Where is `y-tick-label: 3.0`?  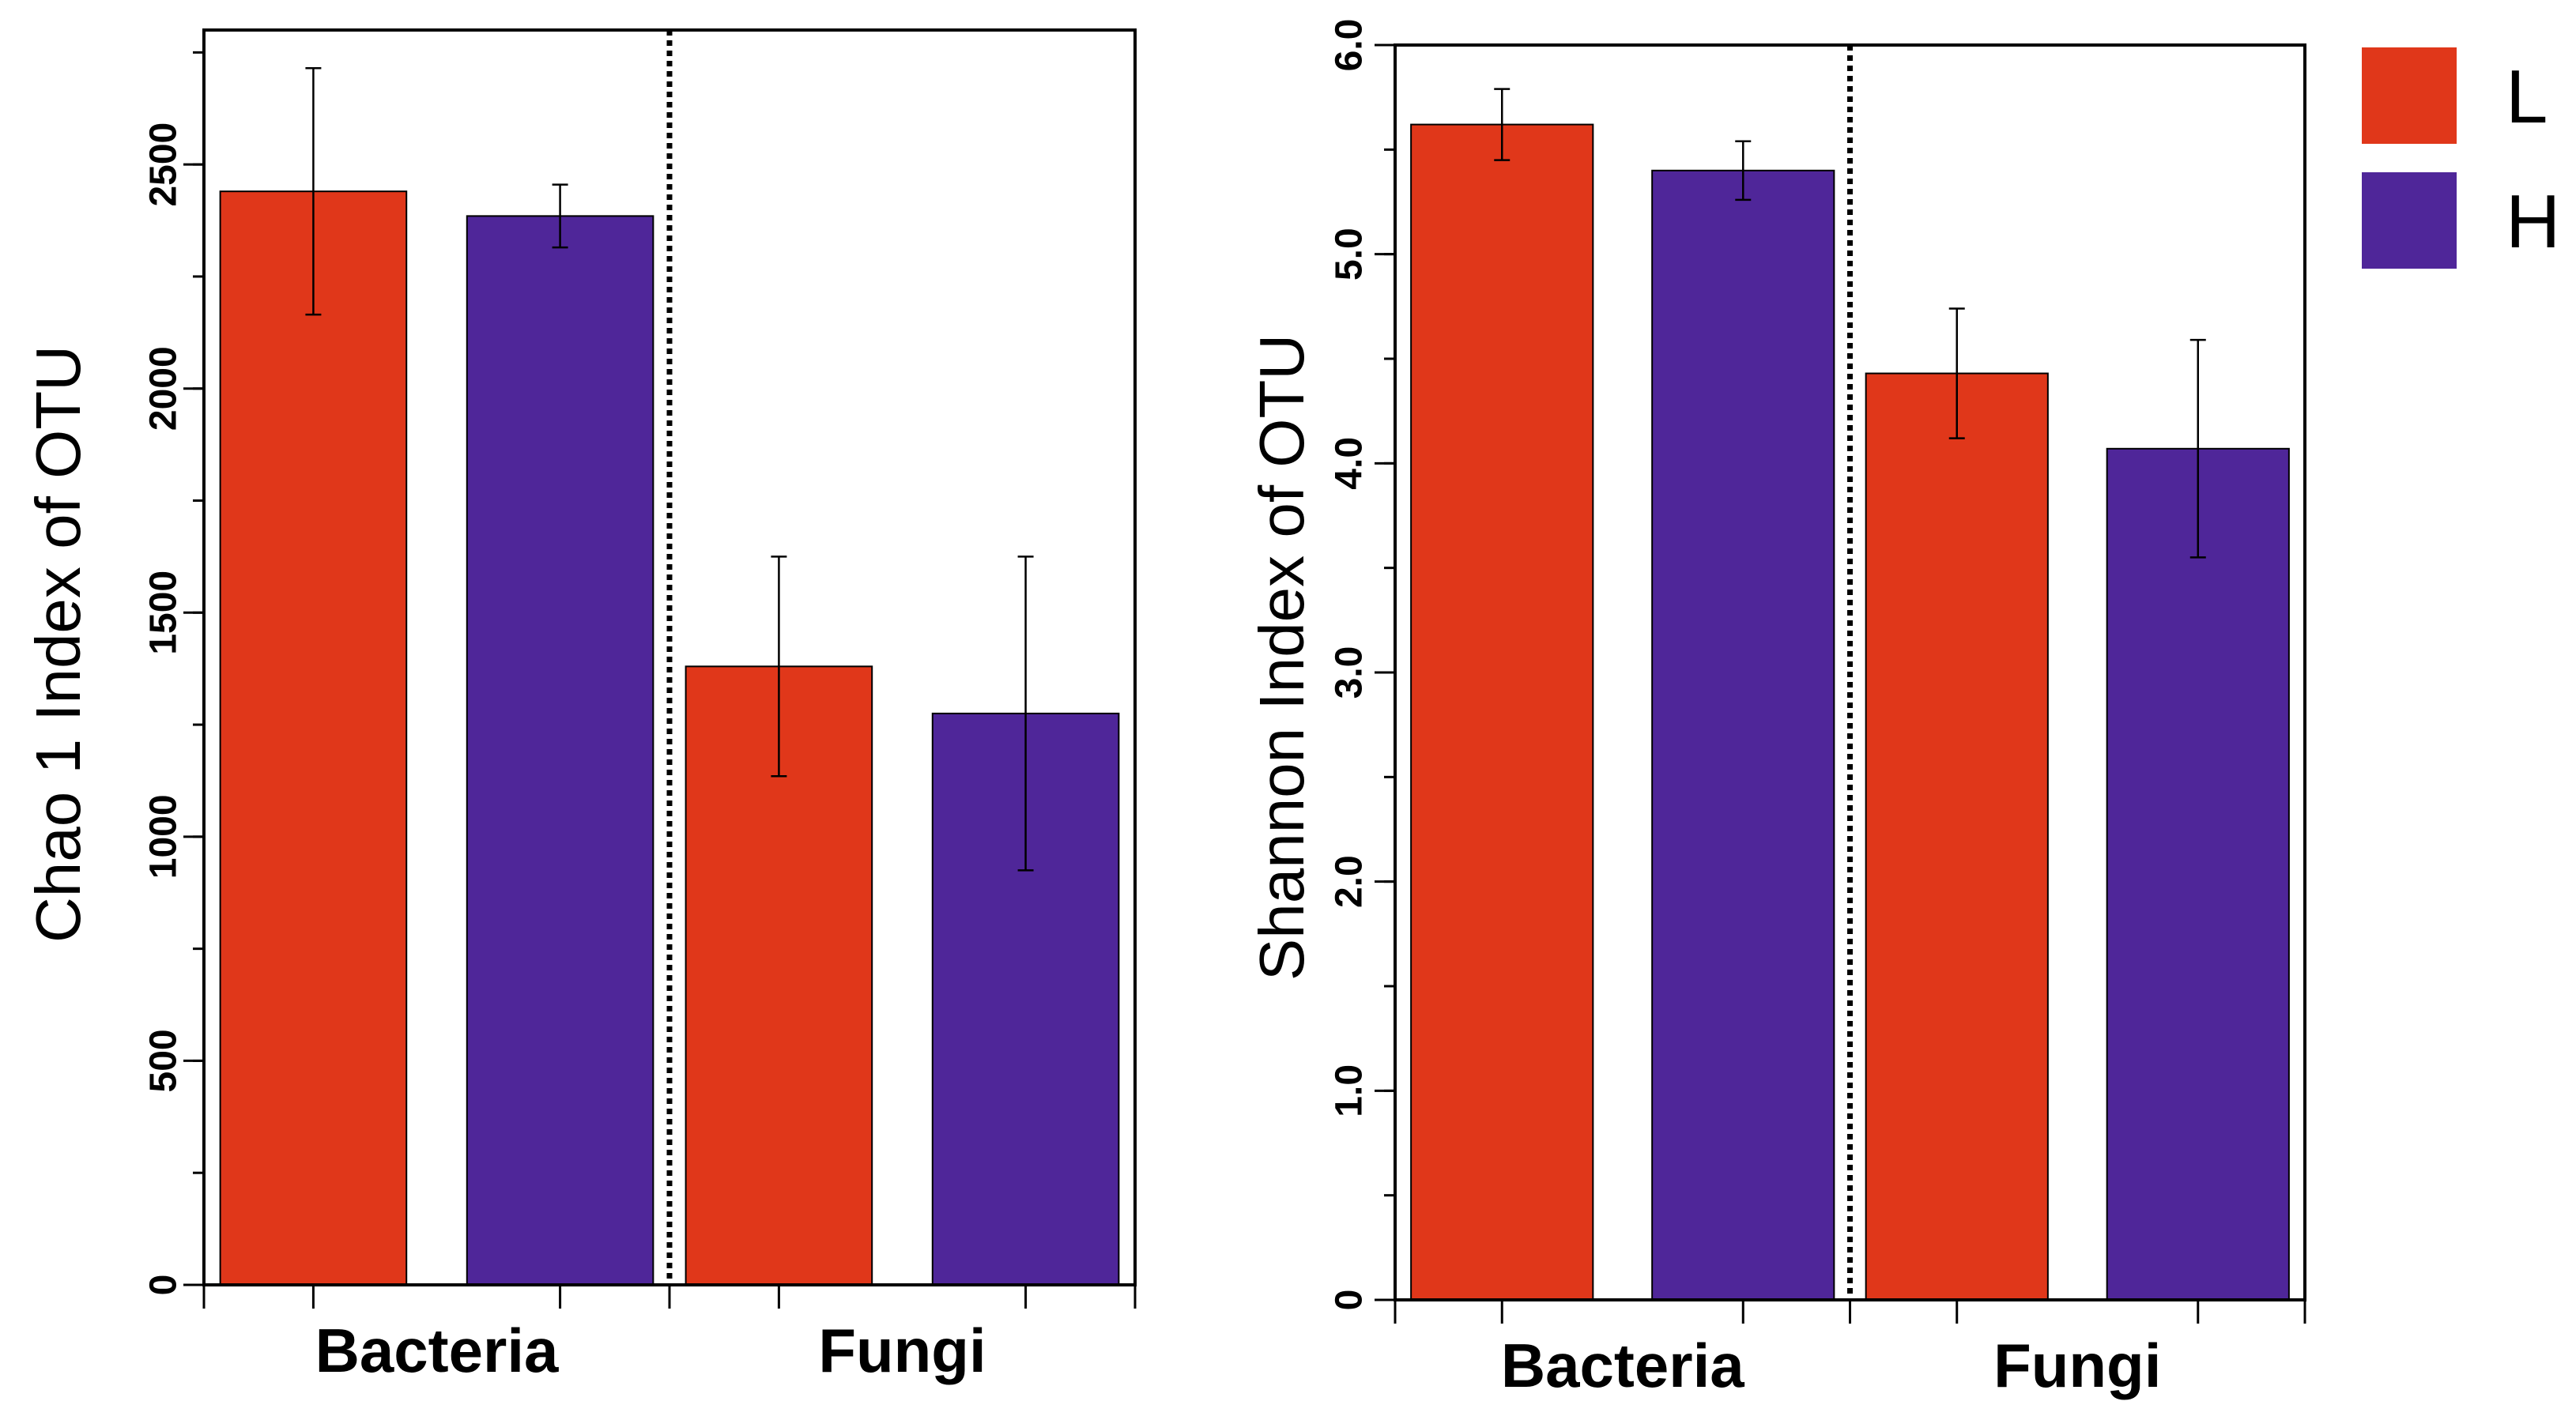 y-tick-label: 3.0 is located at coordinates (1350, 672).